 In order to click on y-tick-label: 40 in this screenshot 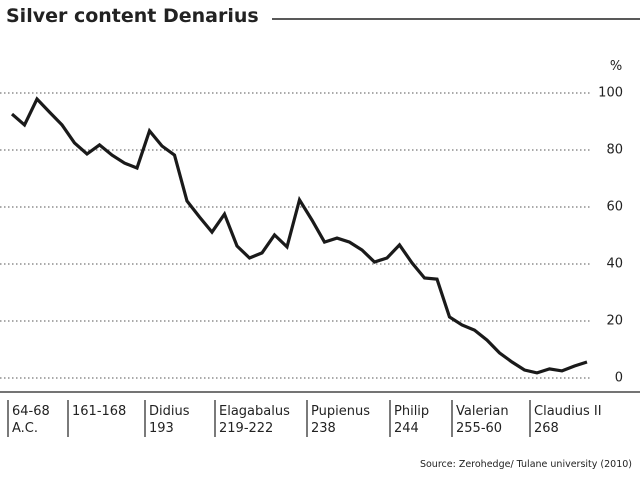, I will do `click(614, 264)`.